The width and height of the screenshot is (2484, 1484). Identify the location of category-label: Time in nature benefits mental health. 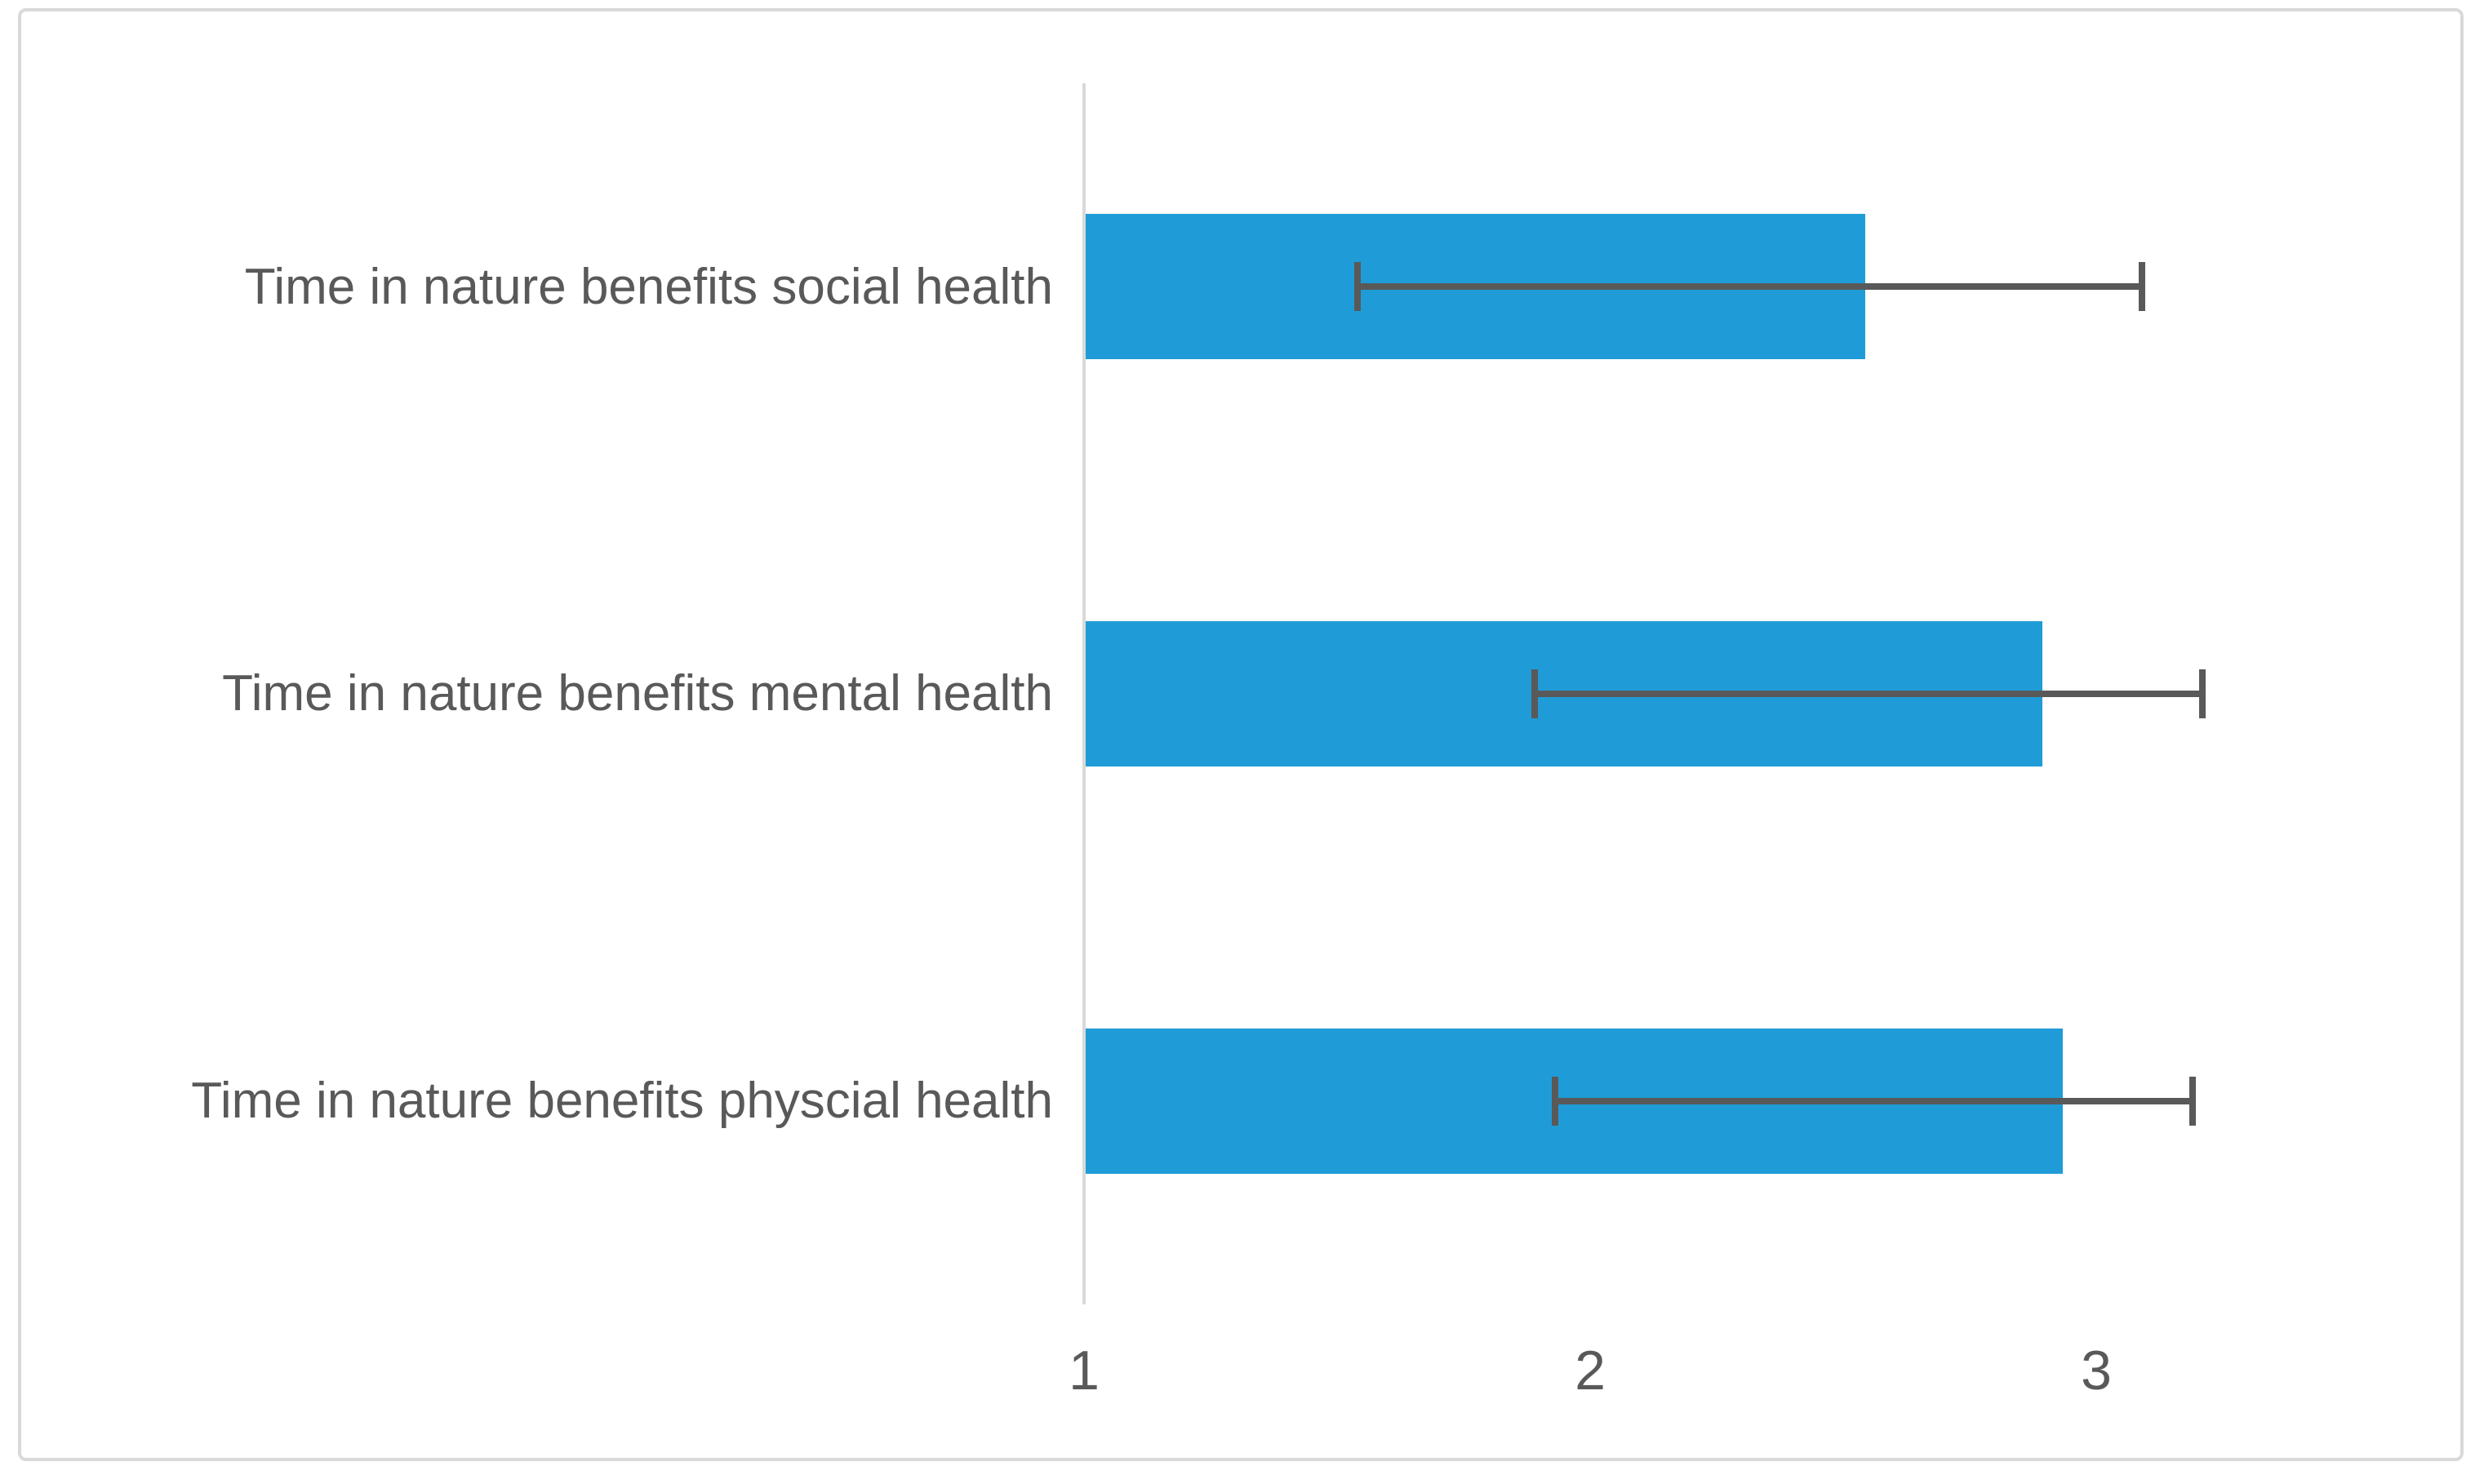
(637, 693).